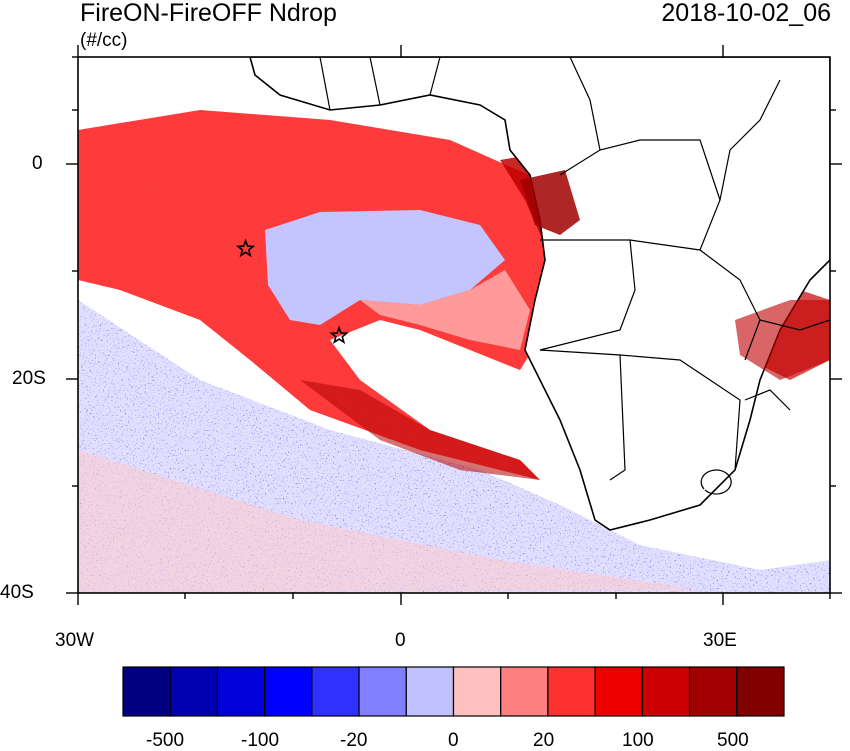  I want to click on colorbar-label-neg20: -20, so click(354, 740).